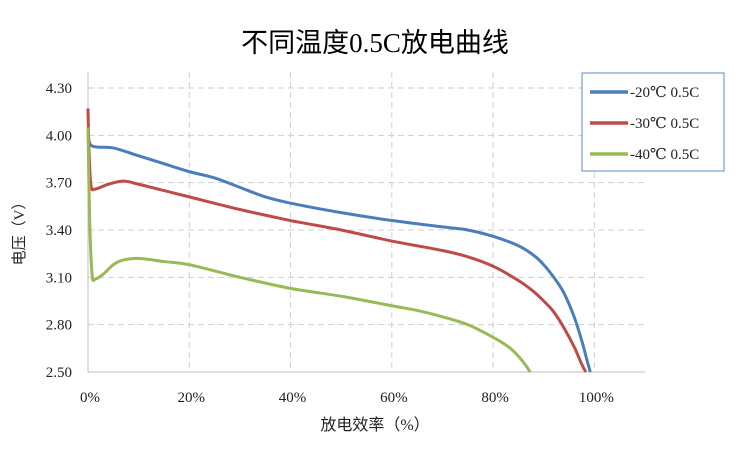 The width and height of the screenshot is (750, 455). Describe the element at coordinates (374, 425) in the screenshot. I see `x-axis-label: 放电效率（%）` at that location.